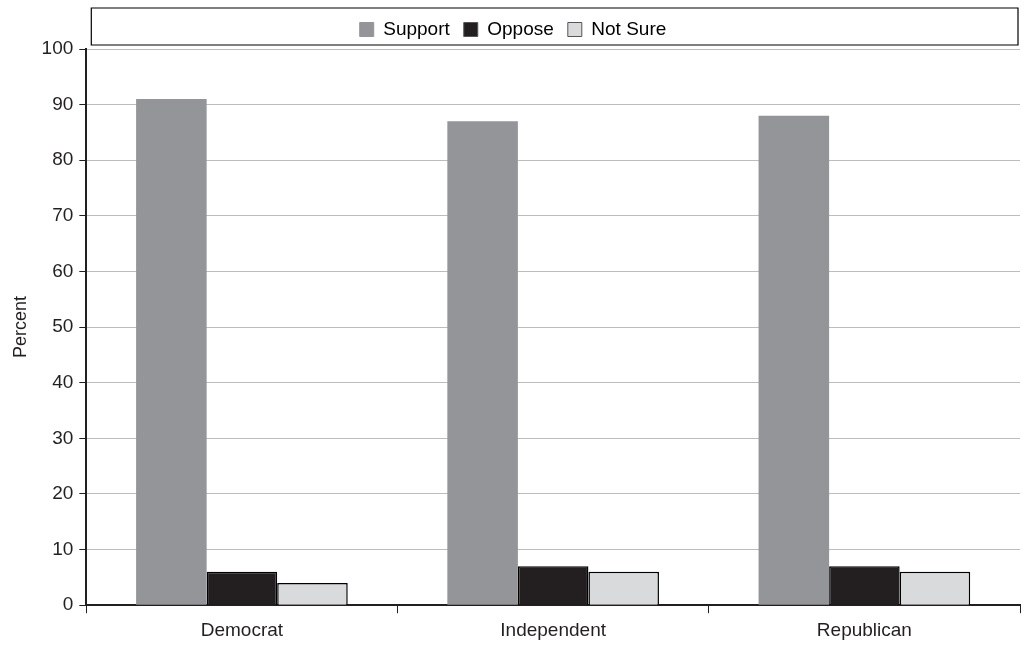 Image resolution: width=1034 pixels, height=660 pixels. What do you see at coordinates (417, 28) in the screenshot?
I see `legend-label: Support` at bounding box center [417, 28].